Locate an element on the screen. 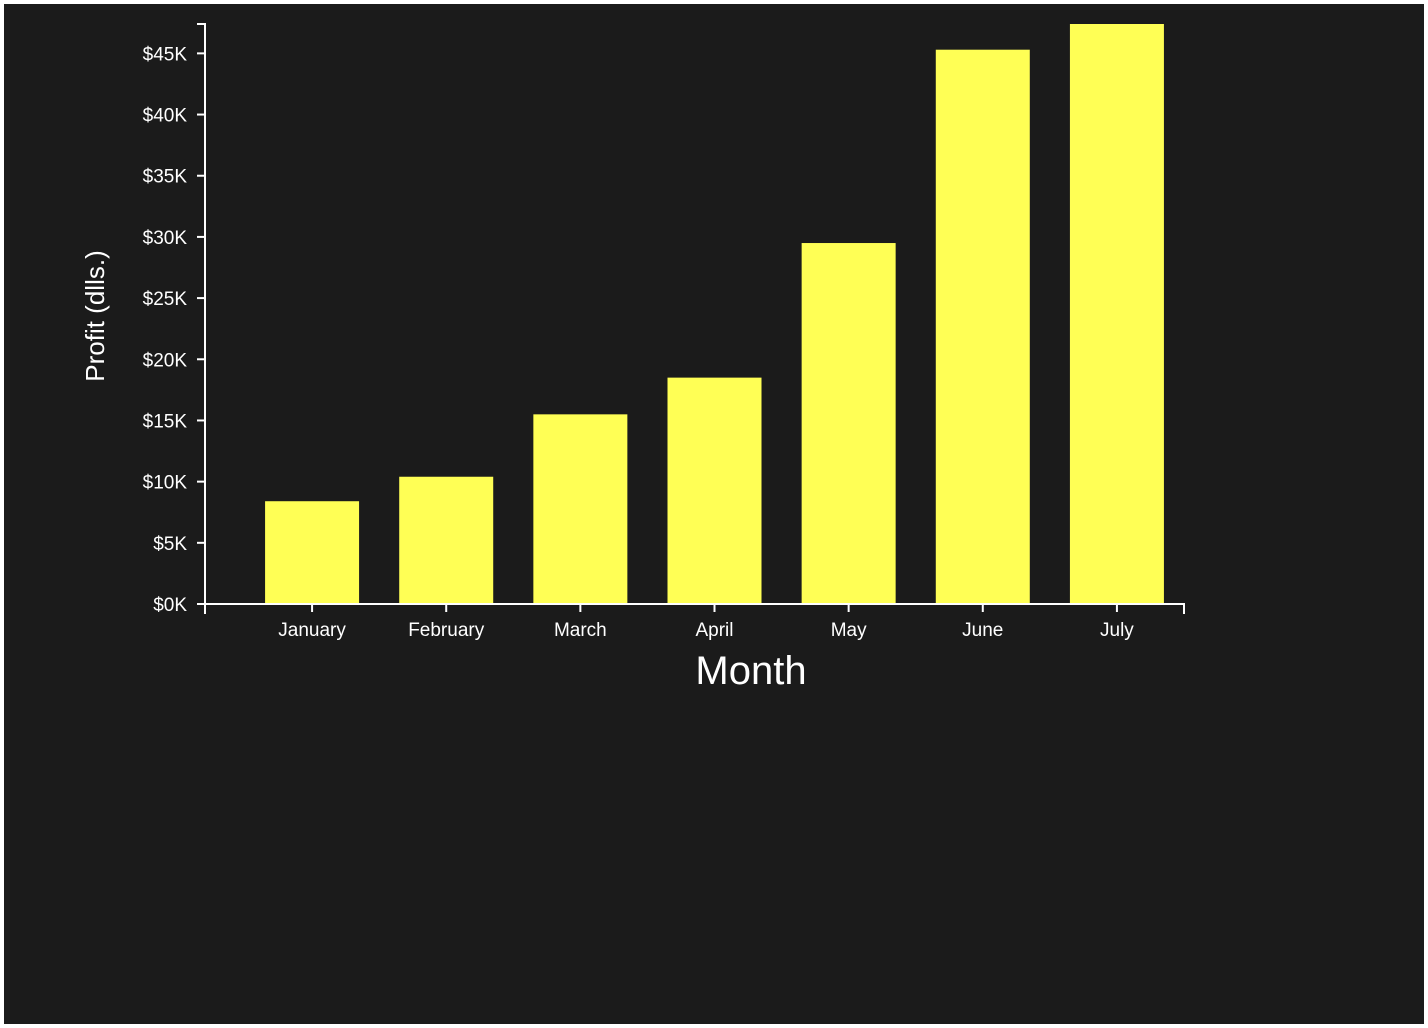 The image size is (1428, 1028). y-tick-label: $0K is located at coordinates (170, 605).